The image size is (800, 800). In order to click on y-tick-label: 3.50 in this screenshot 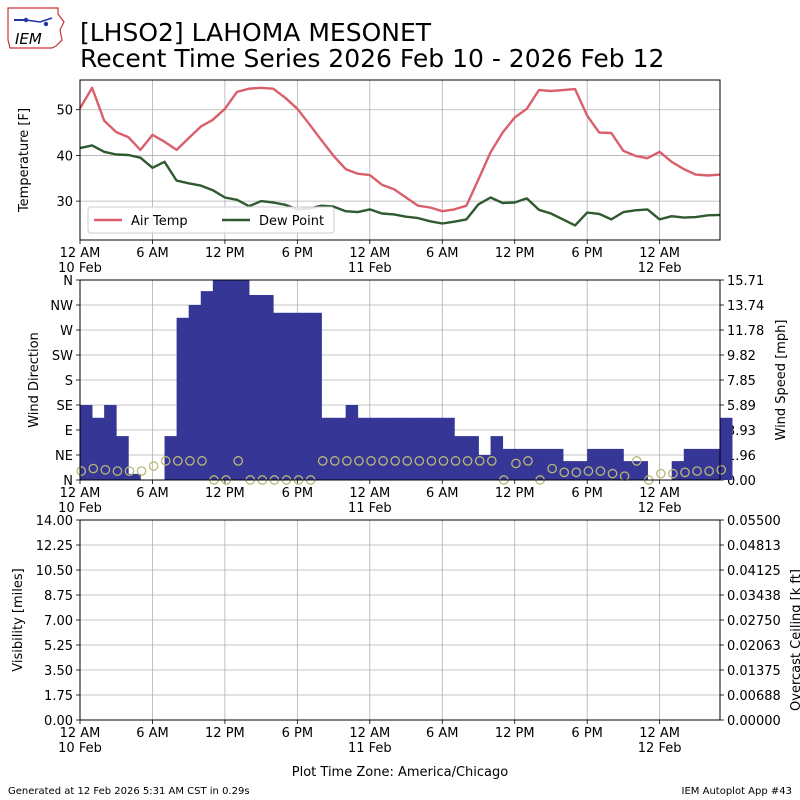, I will do `click(58, 671)`.